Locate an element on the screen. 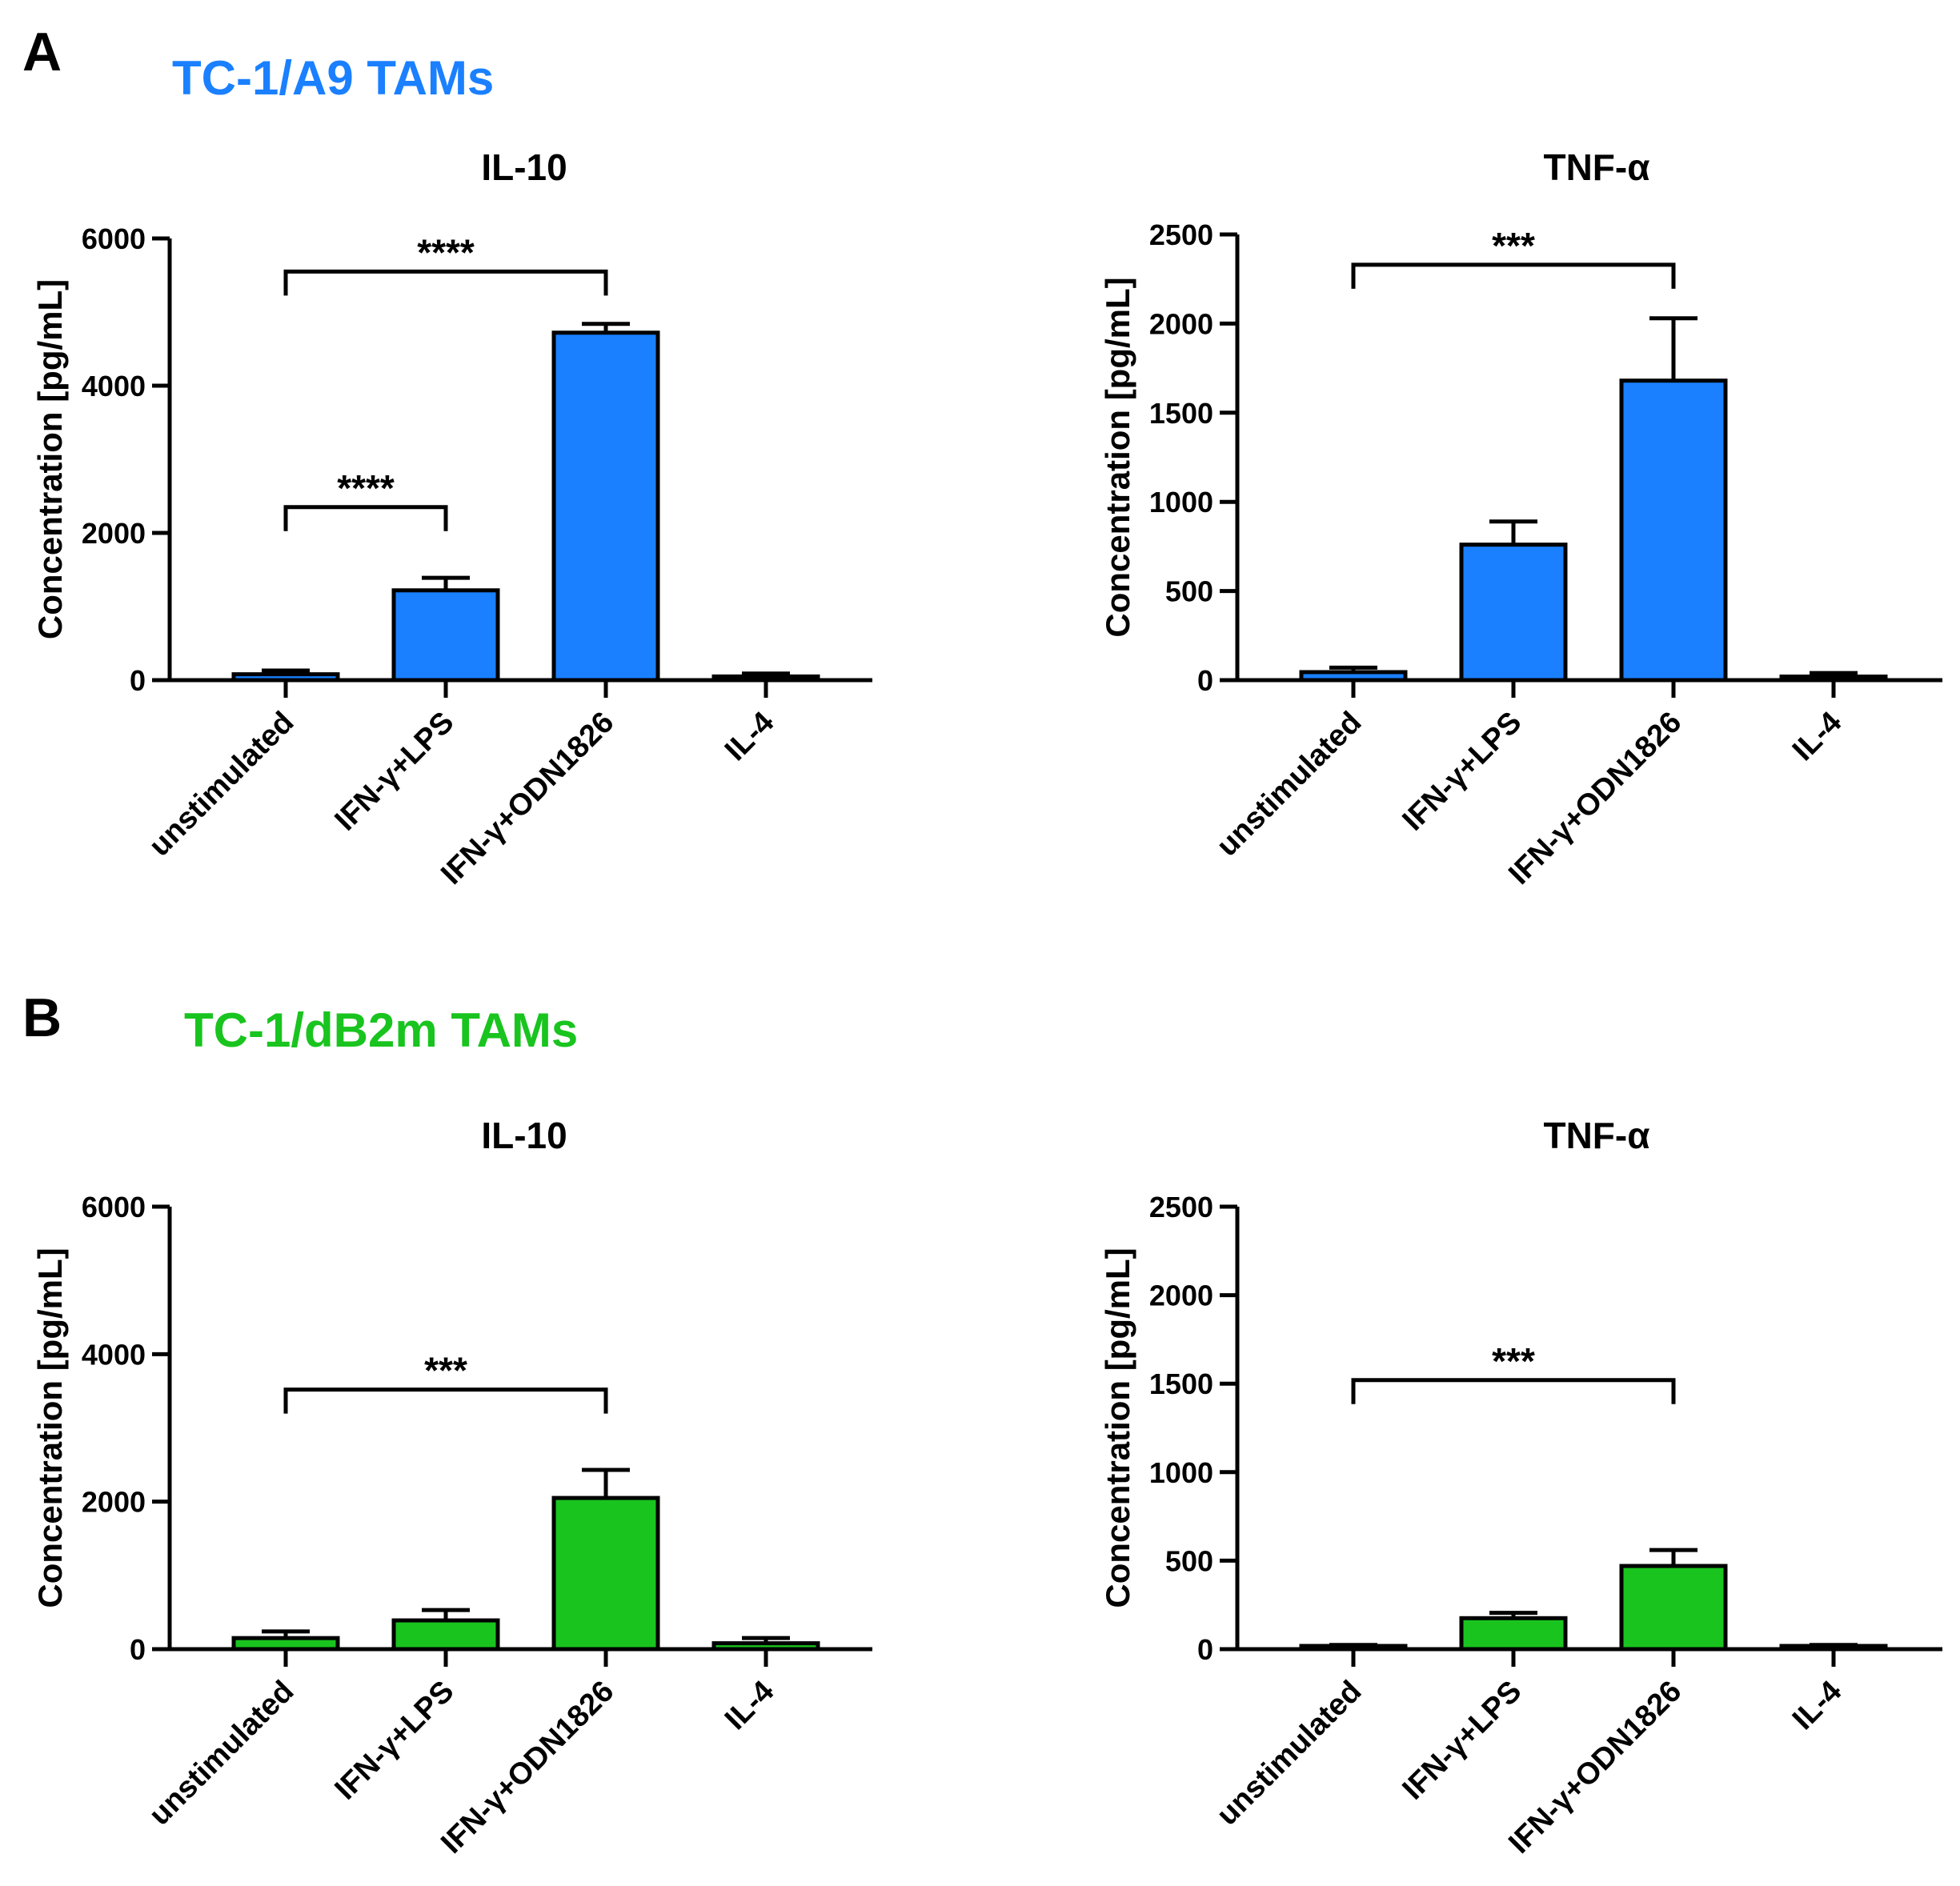  panel-a-title: TC-1/A9 TAMs is located at coordinates (333, 78).